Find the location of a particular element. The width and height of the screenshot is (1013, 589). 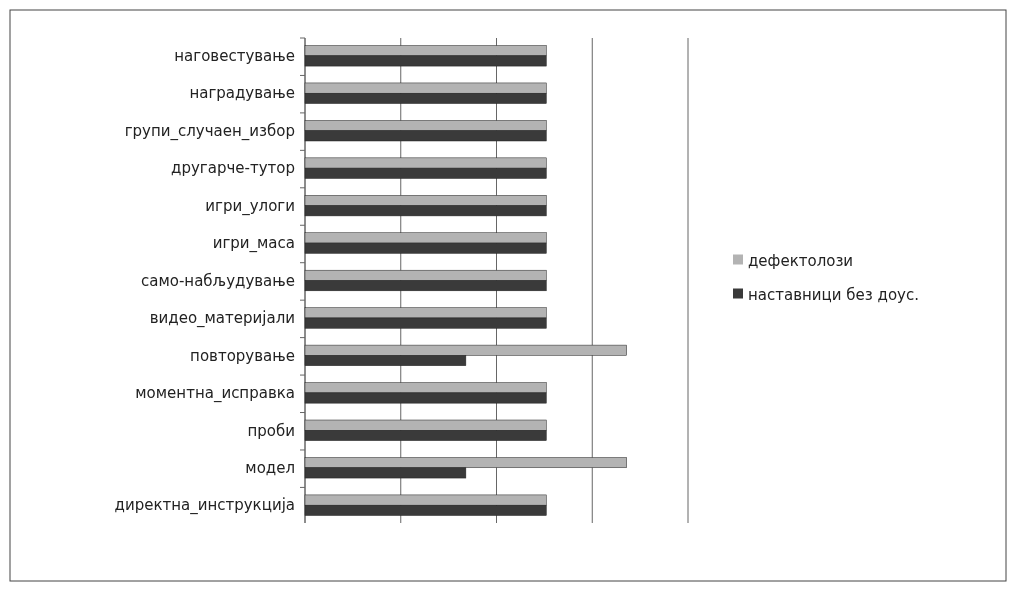

y-tick-label: директна_инструкција is located at coordinates (204, 506).